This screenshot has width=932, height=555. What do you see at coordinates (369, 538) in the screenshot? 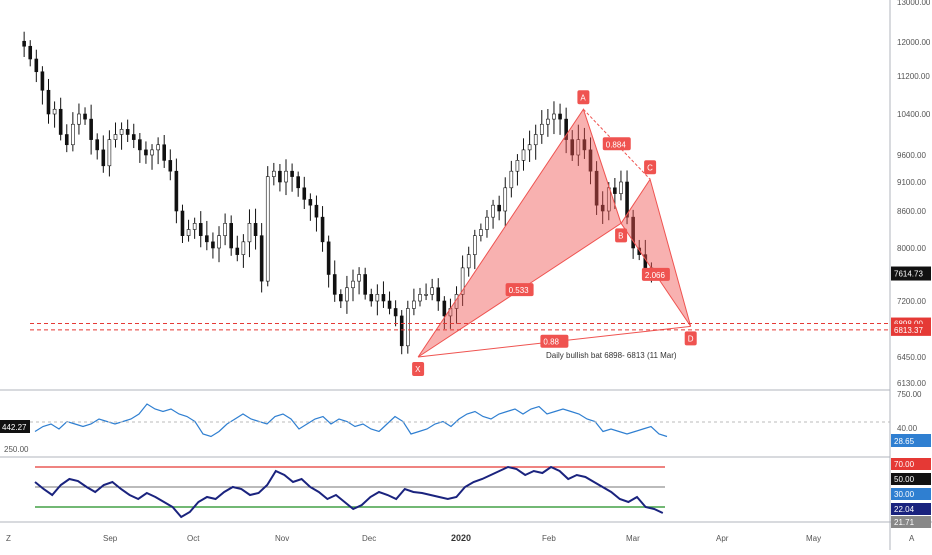
I see `time-label-dec: Dec` at bounding box center [369, 538].